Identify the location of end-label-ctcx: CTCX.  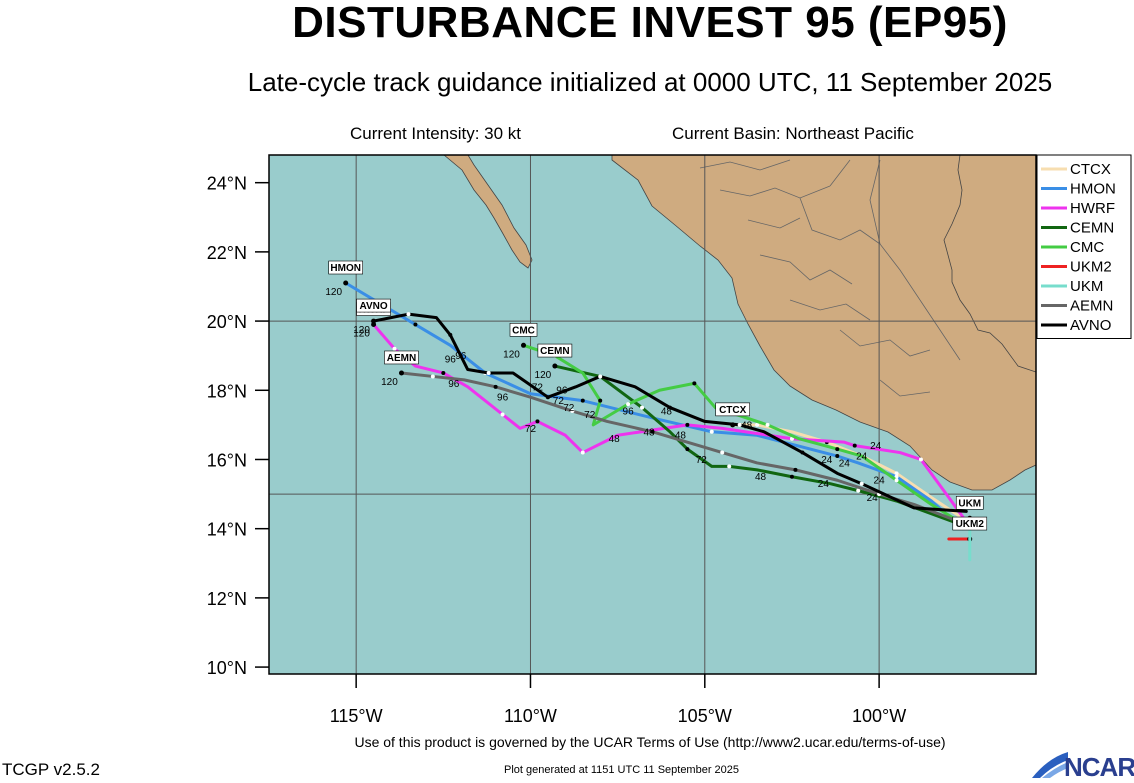
(732, 409).